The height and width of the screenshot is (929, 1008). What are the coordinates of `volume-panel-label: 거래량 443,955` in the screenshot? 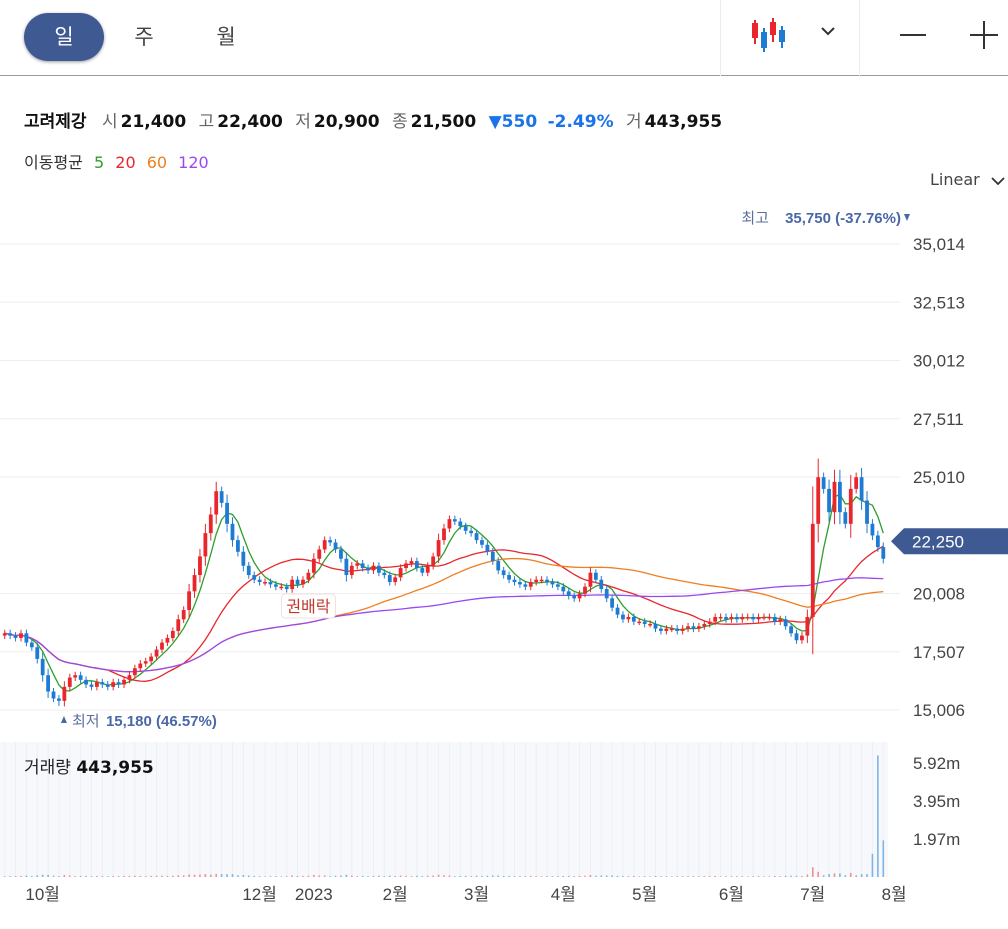 It's located at (89, 765).